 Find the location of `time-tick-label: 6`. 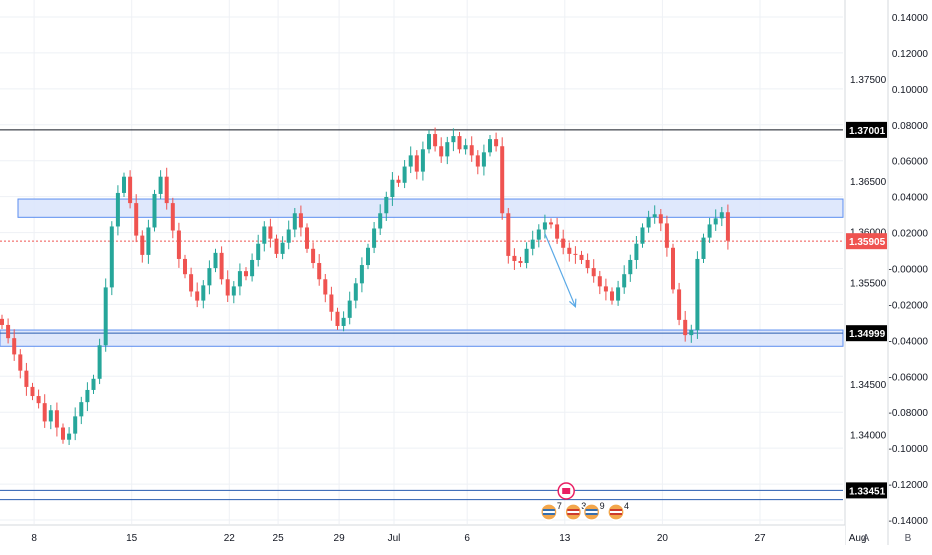

time-tick-label: 6 is located at coordinates (467, 538).